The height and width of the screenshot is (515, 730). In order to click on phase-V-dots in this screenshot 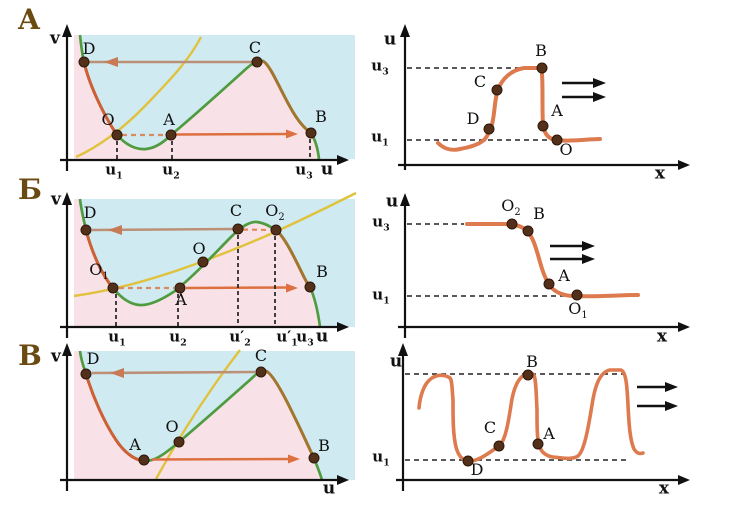, I will do `click(200, 416)`.